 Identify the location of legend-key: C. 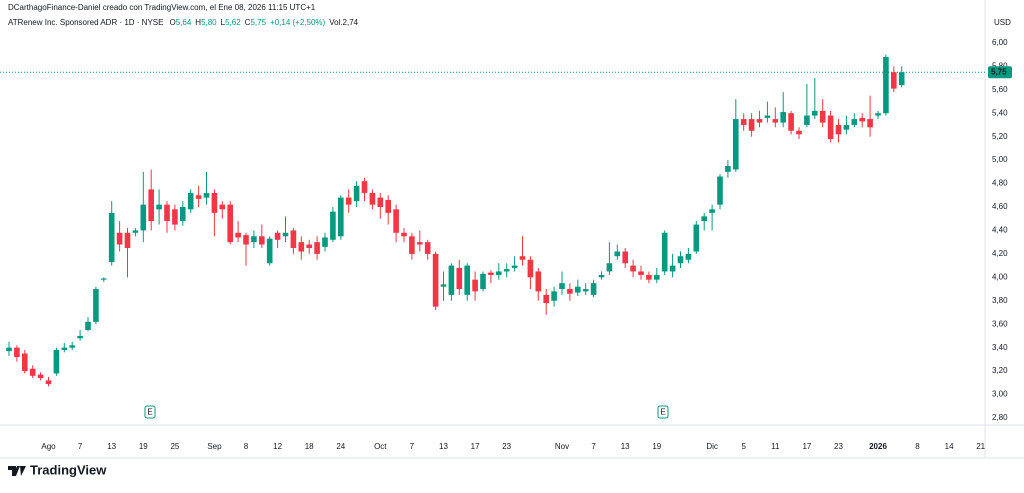
(248, 22).